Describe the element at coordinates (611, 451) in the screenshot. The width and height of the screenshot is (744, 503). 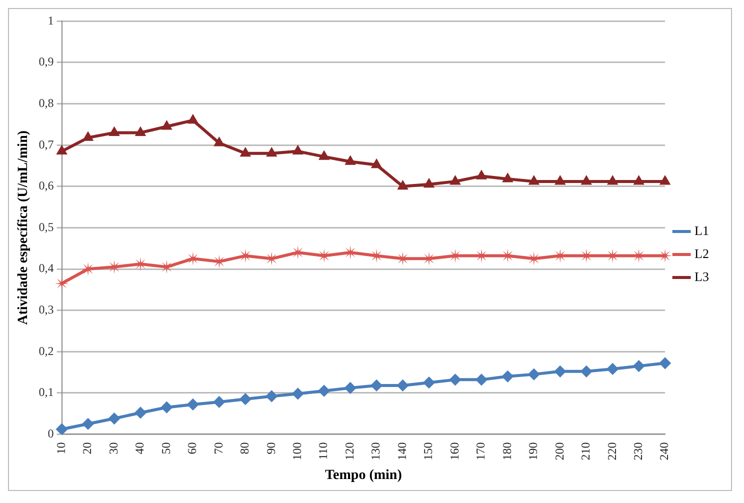
I see `x-tick-label: 220` at that location.